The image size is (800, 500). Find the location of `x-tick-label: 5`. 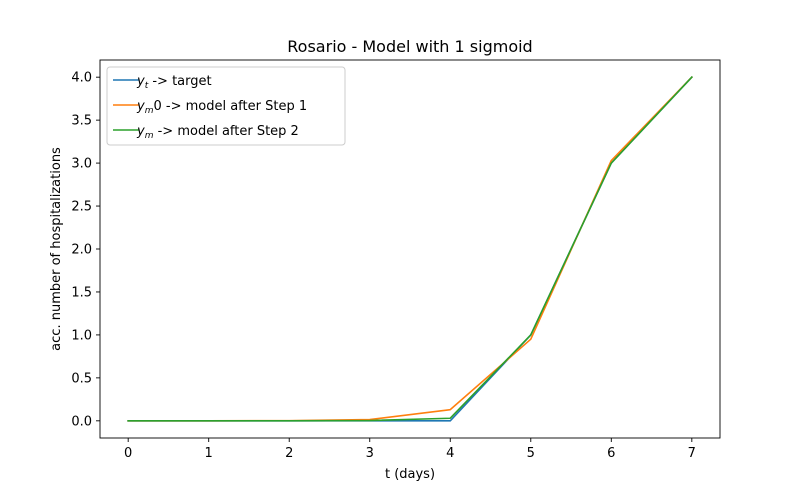

x-tick-label: 5 is located at coordinates (531, 453).